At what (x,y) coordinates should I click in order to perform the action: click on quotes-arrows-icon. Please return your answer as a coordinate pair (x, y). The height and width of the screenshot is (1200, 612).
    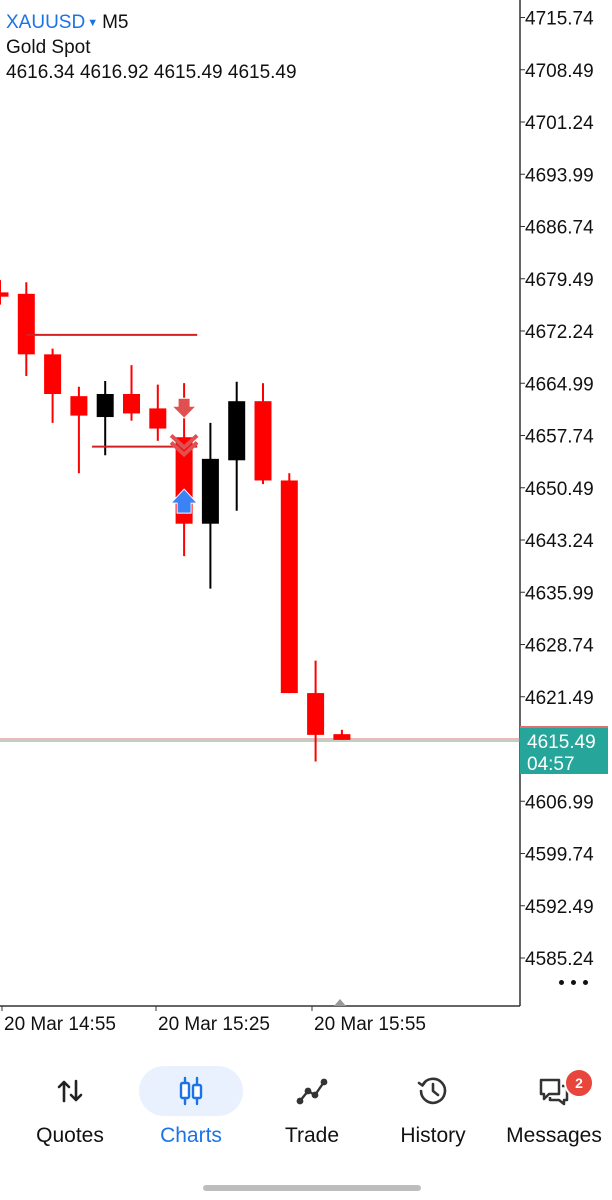
    Looking at the image, I should click on (70, 1091).